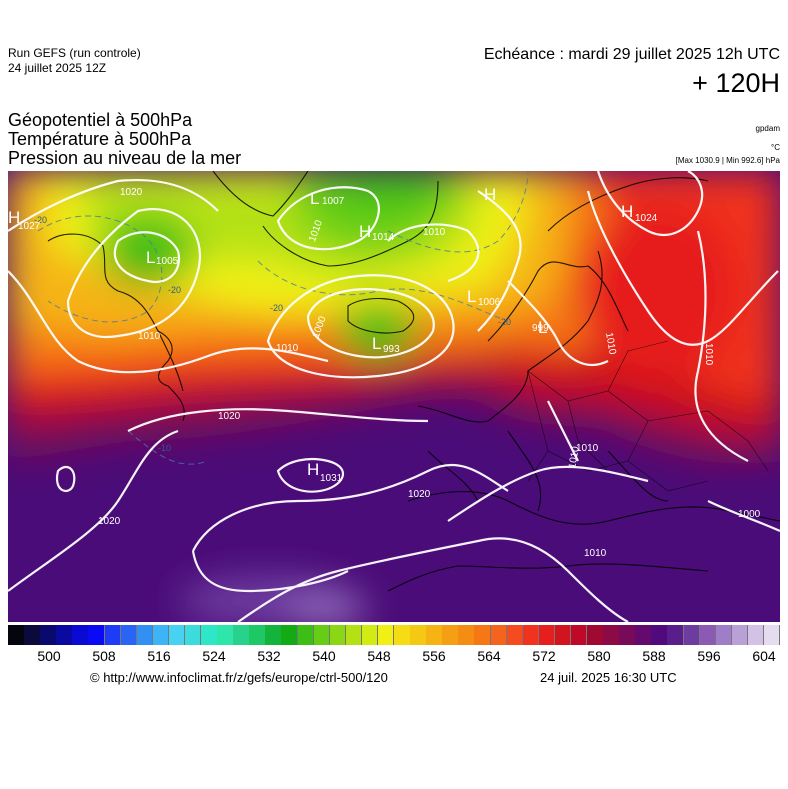 This screenshot has width=788, height=789. I want to click on color-scale-tick-label: 540, so click(324, 656).